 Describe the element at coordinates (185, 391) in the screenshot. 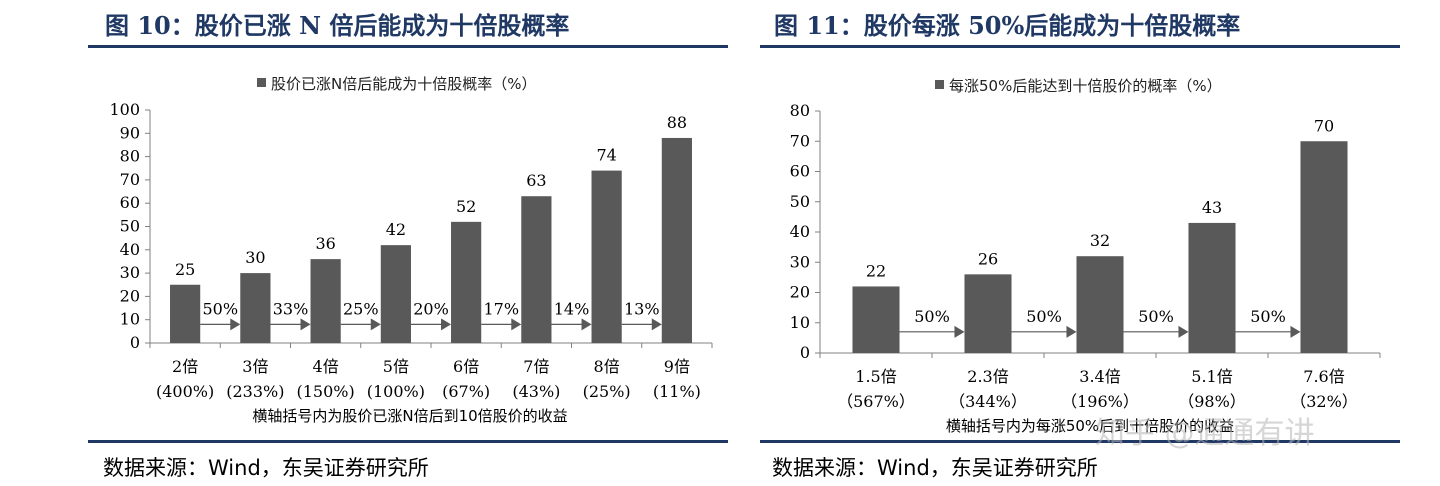

I see `x-tick-sublabel: (400%)` at that location.